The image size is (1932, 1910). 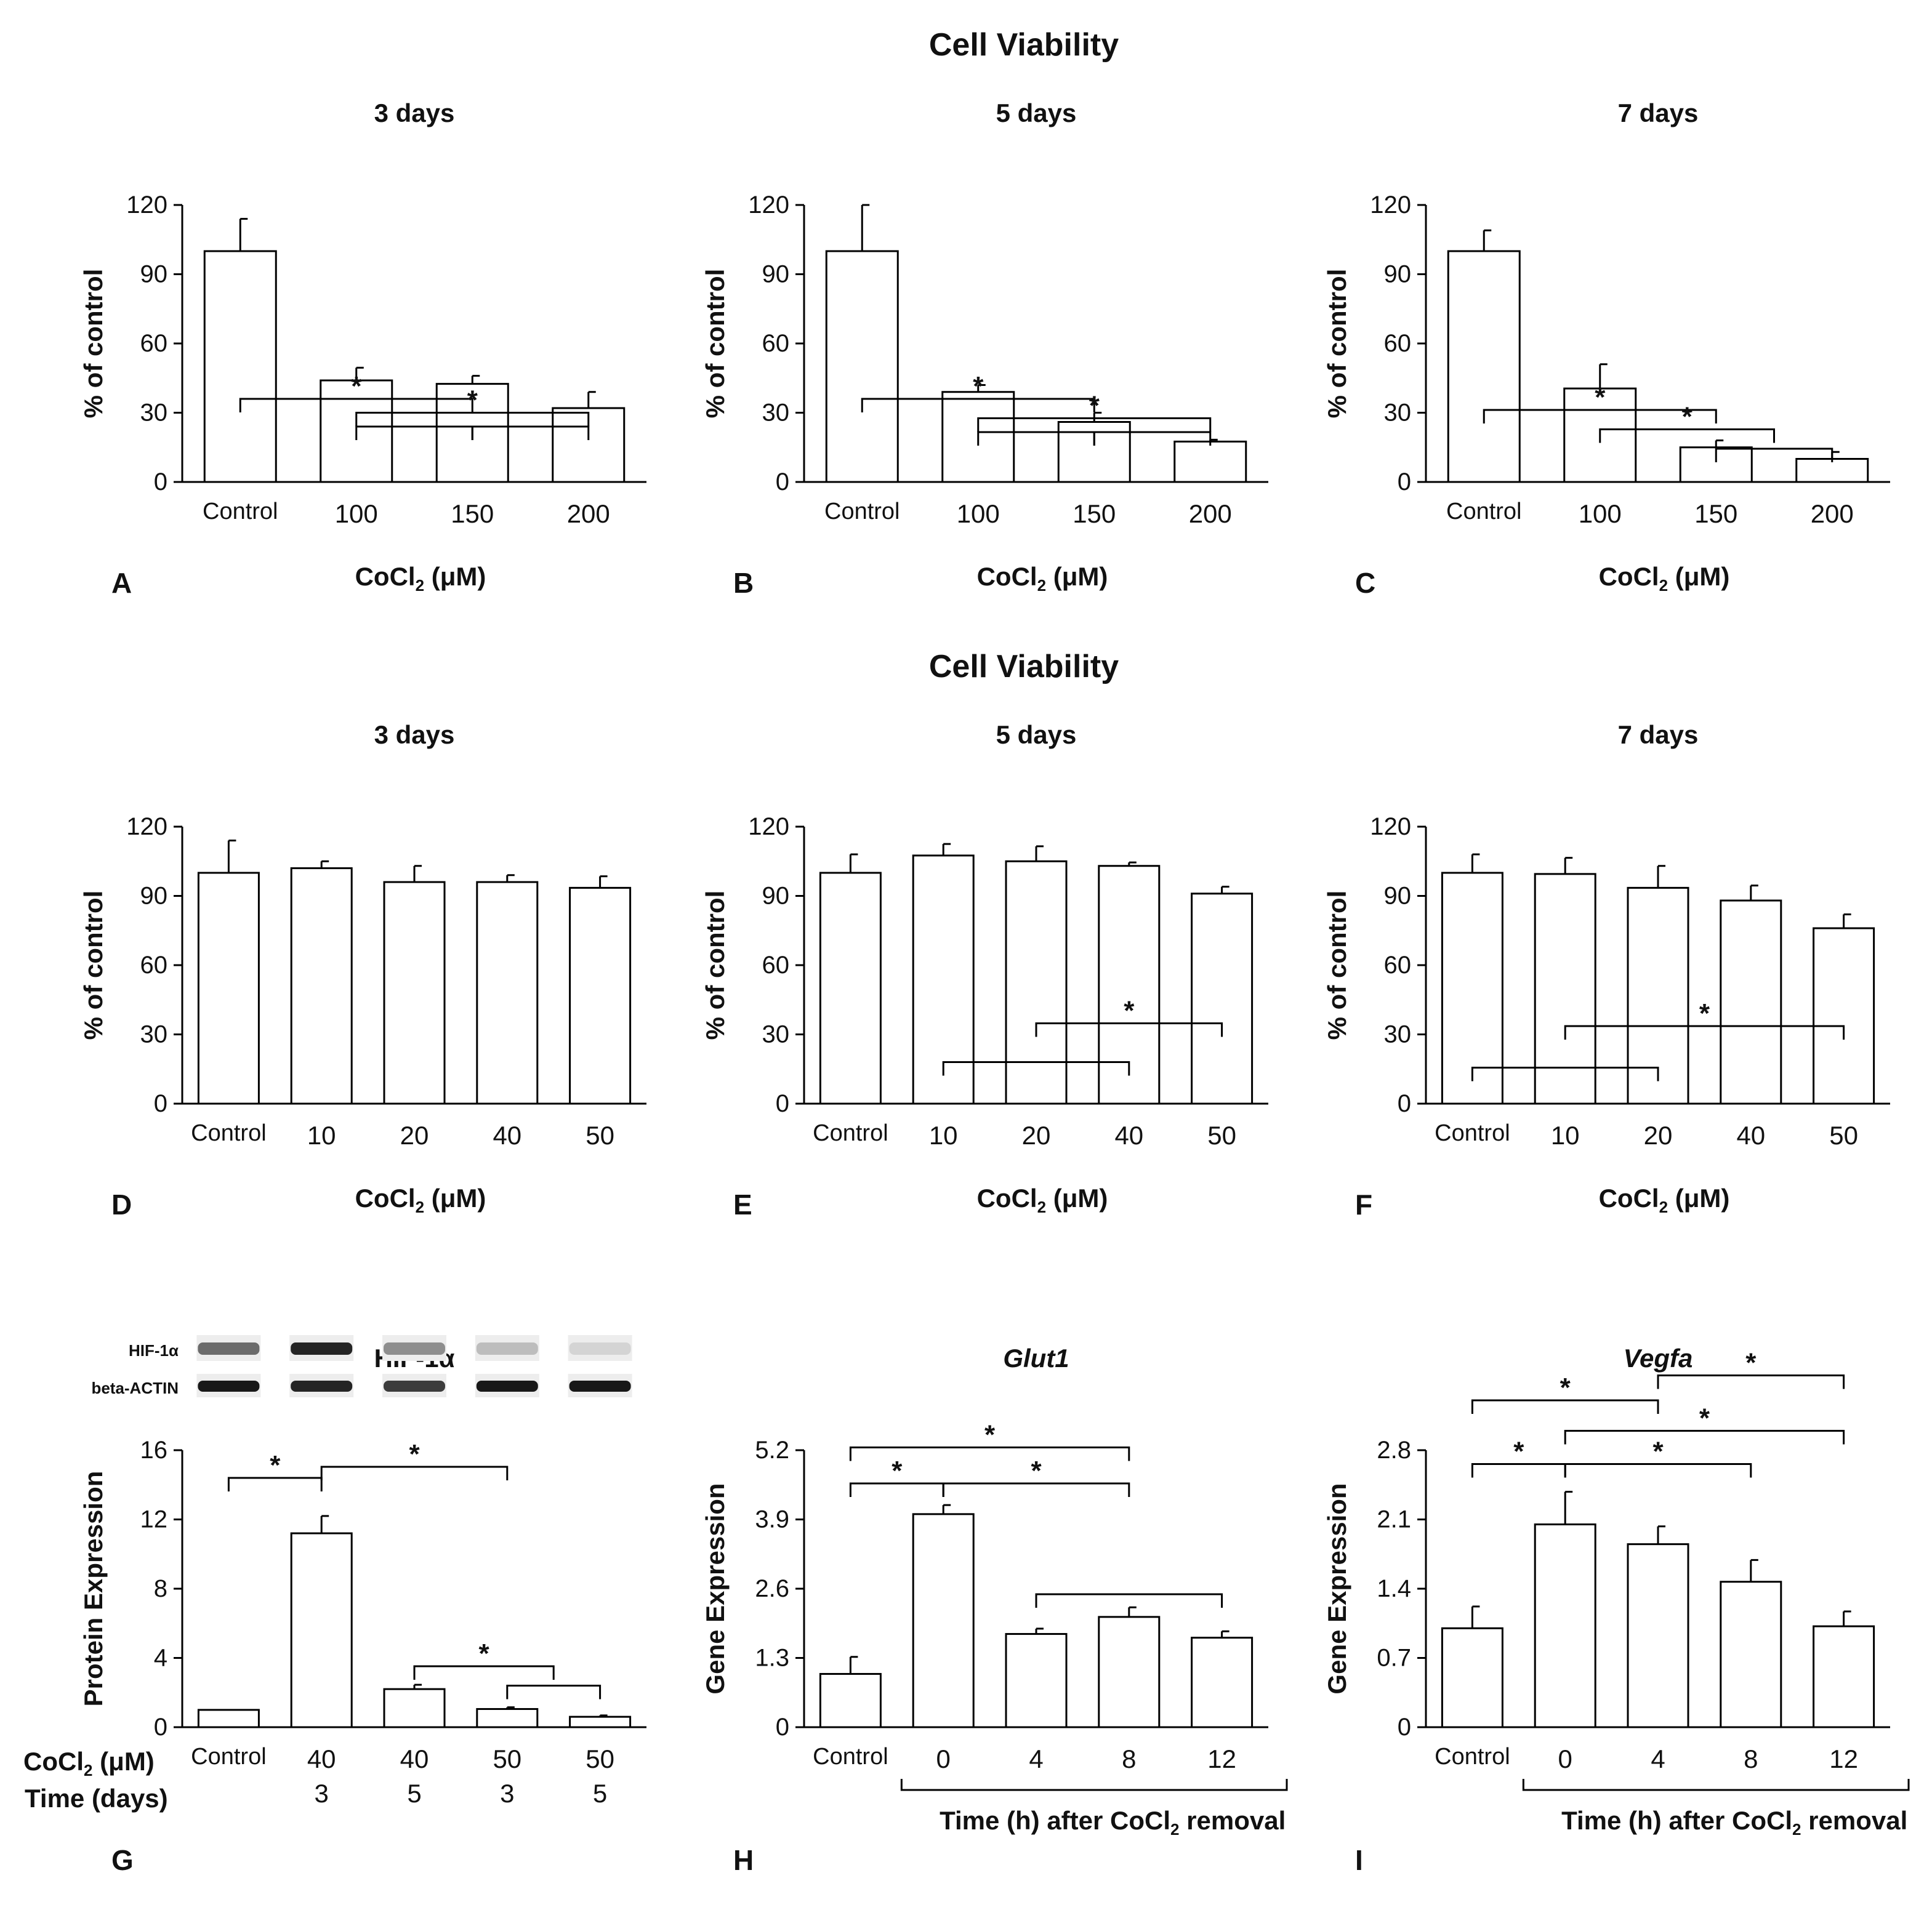 What do you see at coordinates (507, 1794) in the screenshot?
I see `x-sublabel: 3` at bounding box center [507, 1794].